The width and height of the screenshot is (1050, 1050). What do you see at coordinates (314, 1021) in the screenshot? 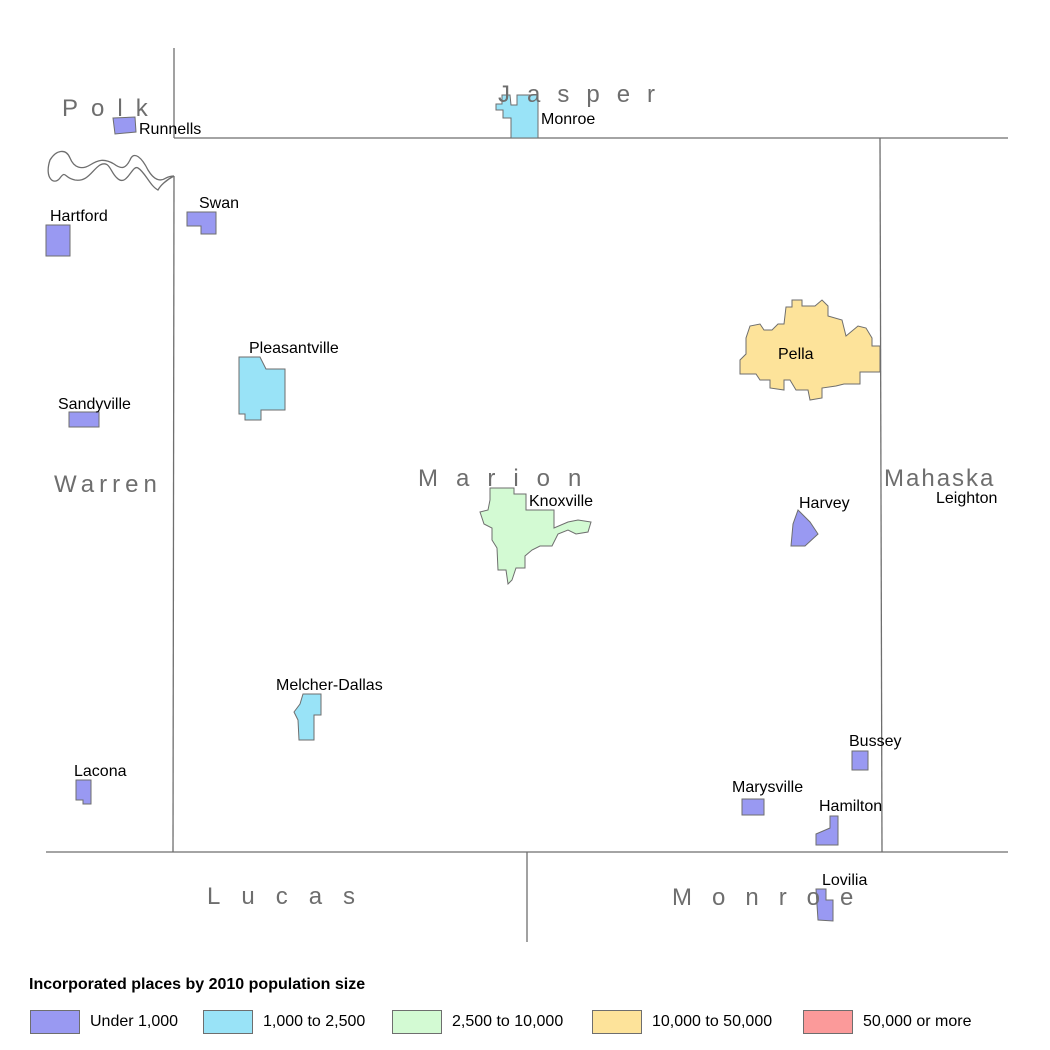
I see `legend-label: 1,000 to 2,500` at bounding box center [314, 1021].